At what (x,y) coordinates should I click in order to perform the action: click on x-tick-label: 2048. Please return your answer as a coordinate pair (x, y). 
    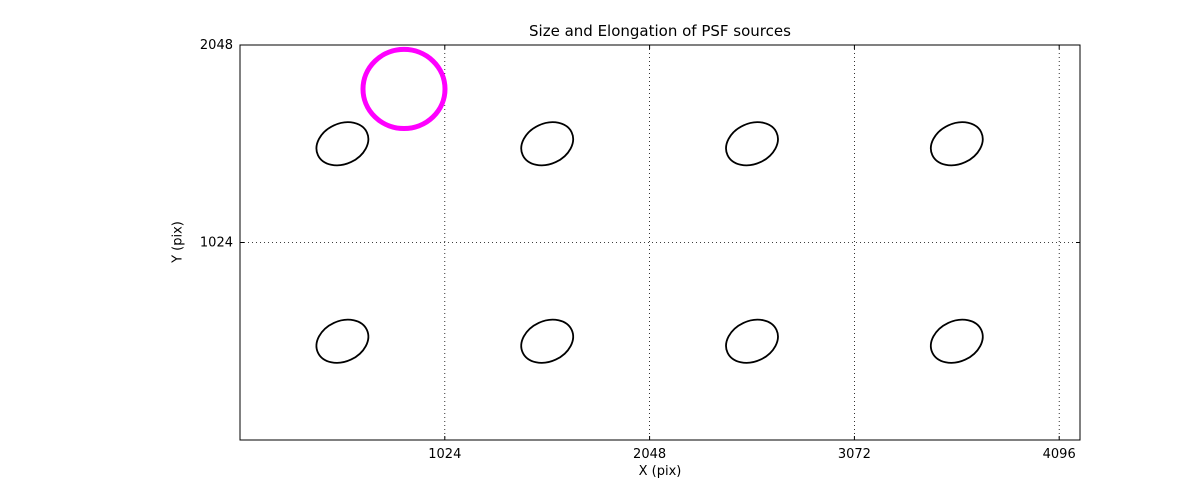
    Looking at the image, I should click on (649, 454).